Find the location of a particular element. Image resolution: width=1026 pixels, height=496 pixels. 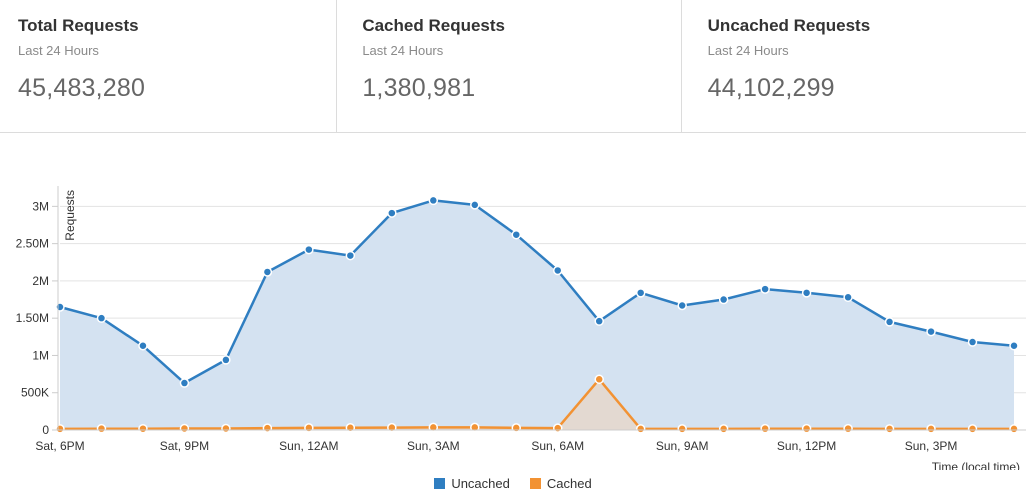

x-tick-label: Sun, 12AM is located at coordinates (308, 446).